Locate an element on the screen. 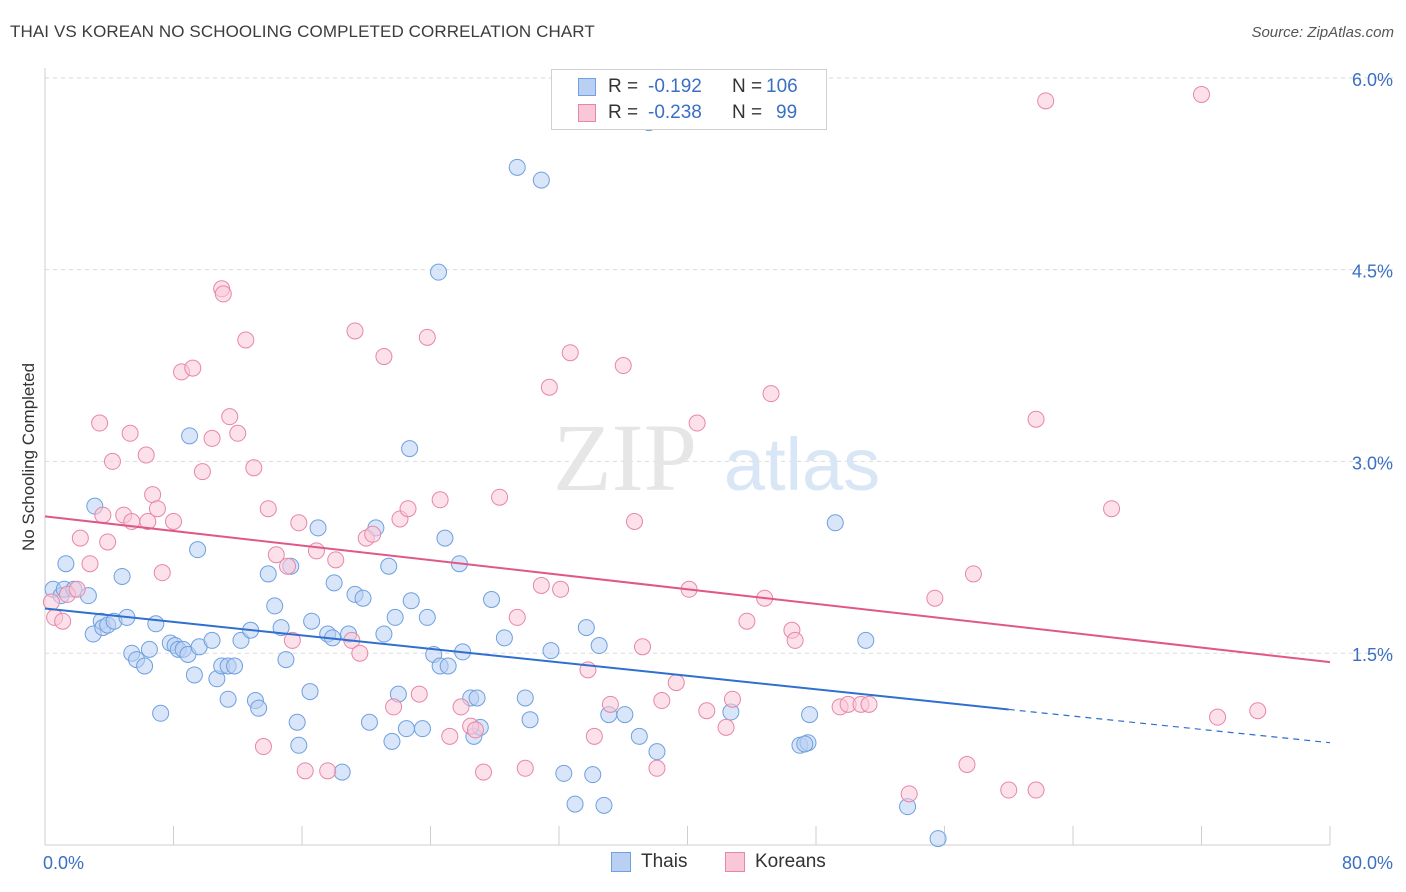 Image resolution: width=1406 pixels, height=892 pixels. legend-label-thais: Thais is located at coordinates (664, 861).